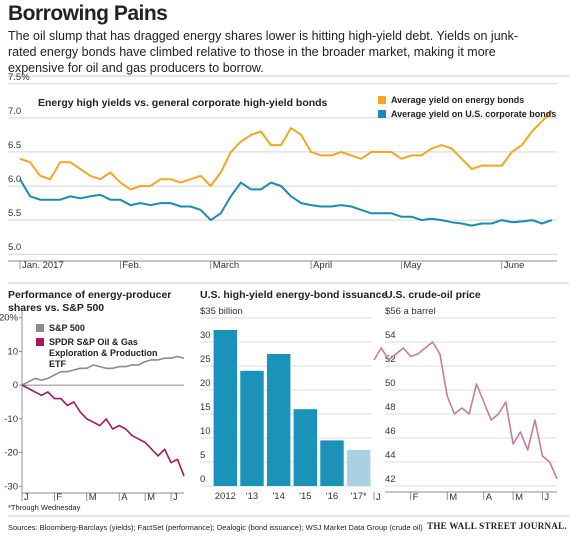  Describe the element at coordinates (497, 526) in the screenshot. I see `publisher: THE WALL STREET JOURNAL.` at that location.